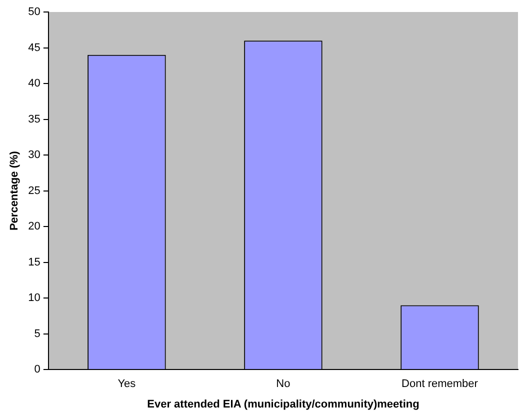 Image resolution: width=526 pixels, height=415 pixels. I want to click on x-tick-label: No, so click(283, 384).